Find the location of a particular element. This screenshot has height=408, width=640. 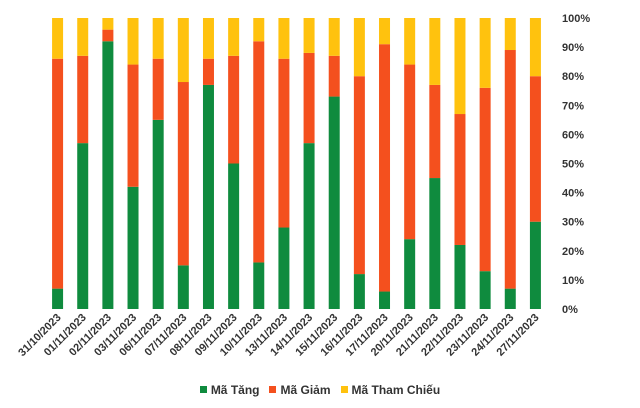

y-tick-label: 80% is located at coordinates (573, 77).